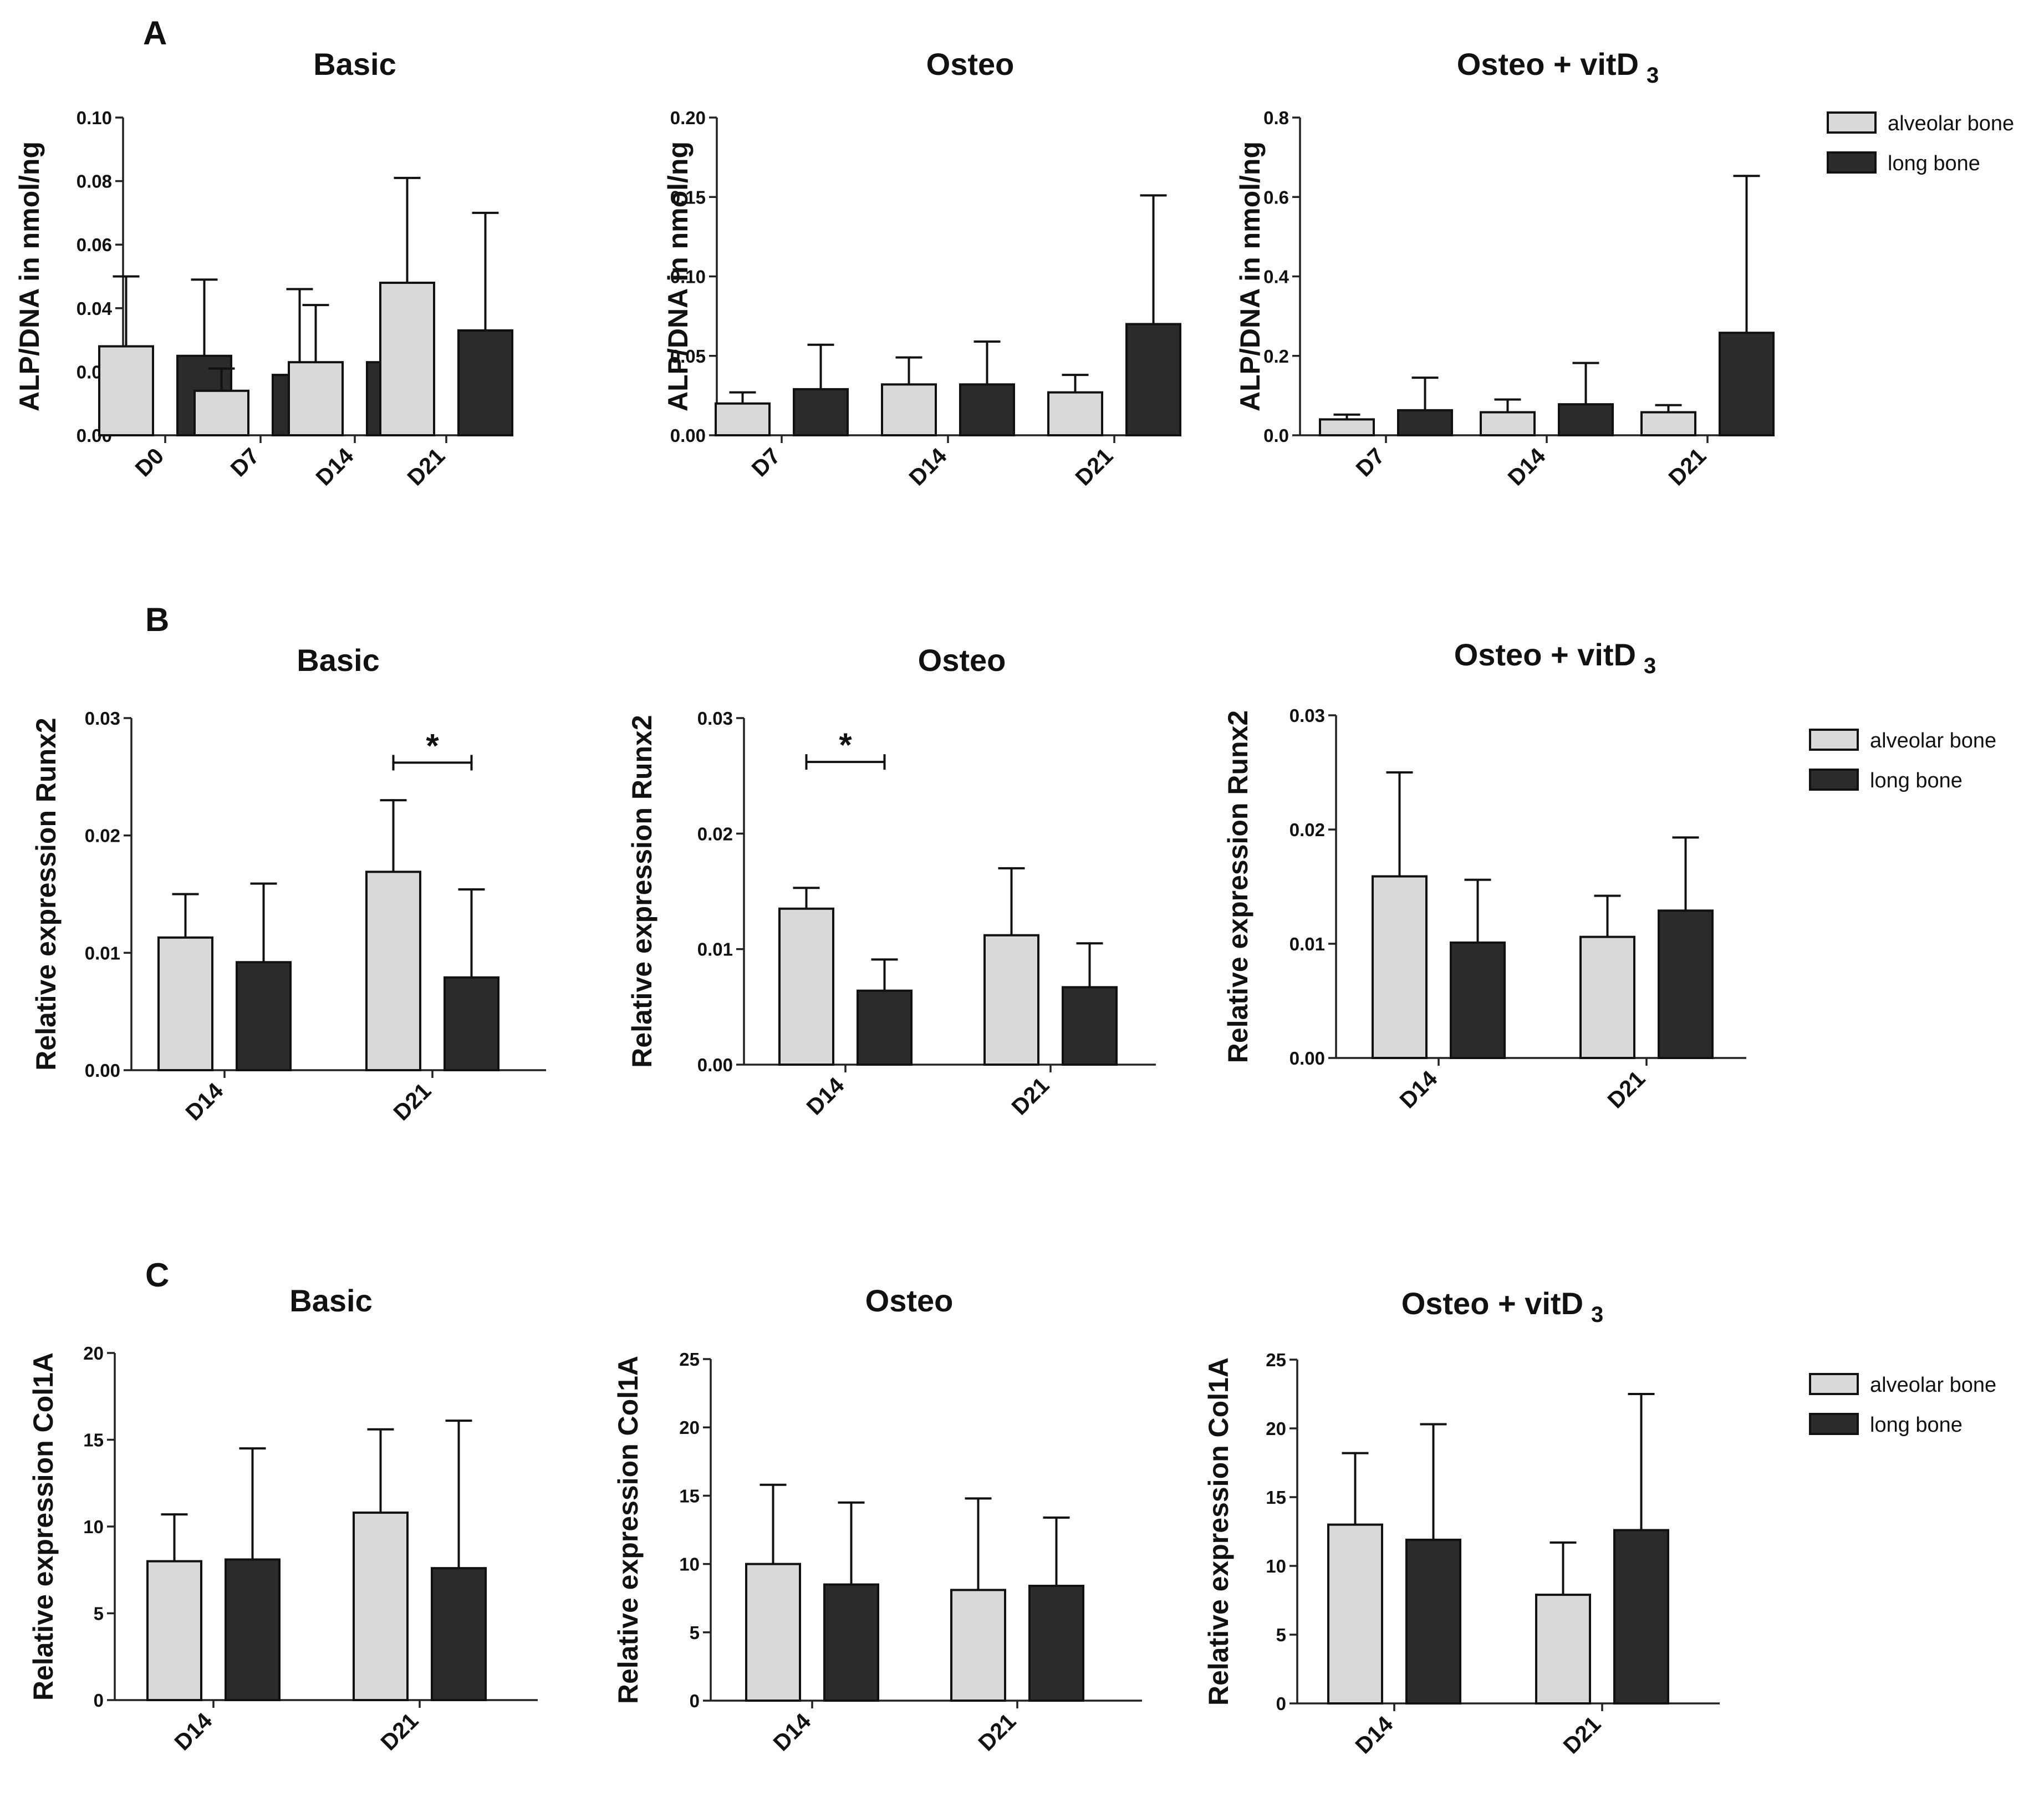 The image size is (2044, 1801). What do you see at coordinates (688, 356) in the screenshot?
I see `y-tick-label: 0.05` at bounding box center [688, 356].